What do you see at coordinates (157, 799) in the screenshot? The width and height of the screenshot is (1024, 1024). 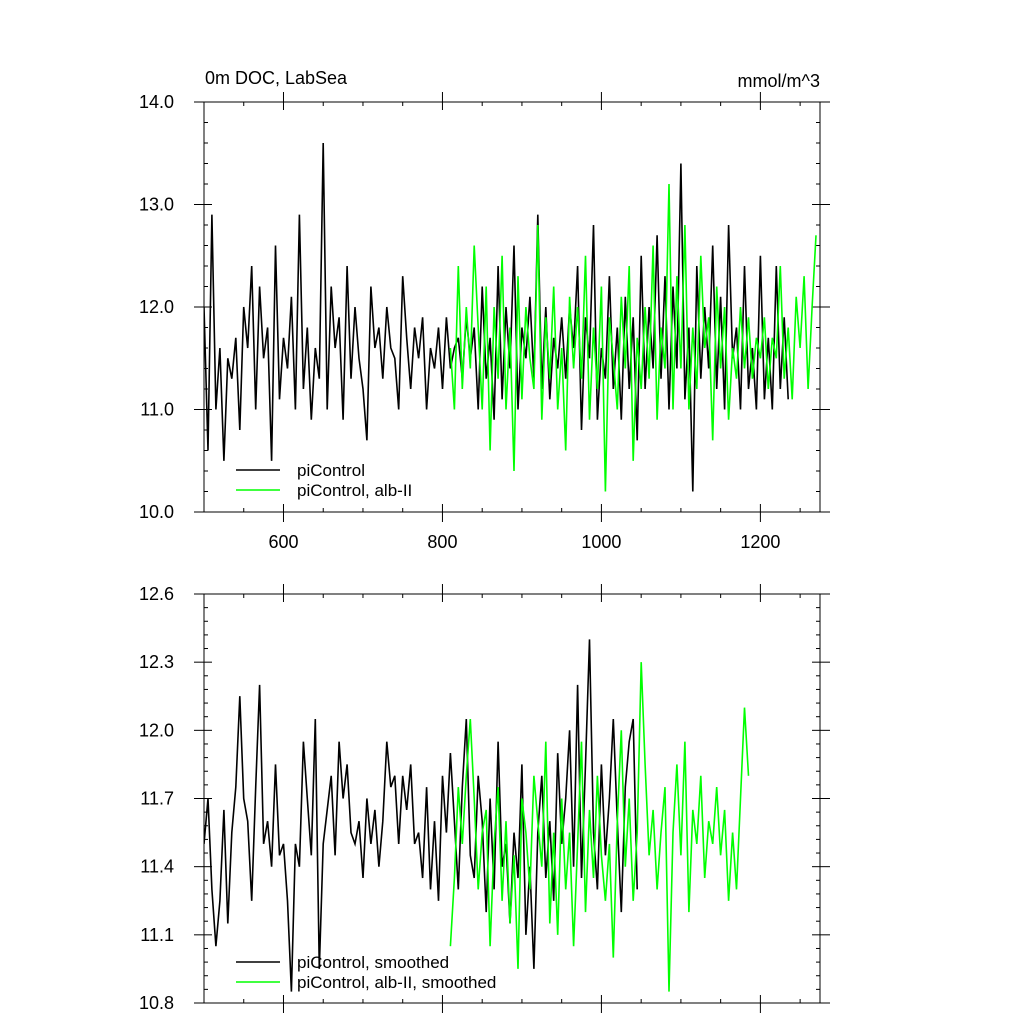 I see `y-tick-label: 11.7` at bounding box center [157, 799].